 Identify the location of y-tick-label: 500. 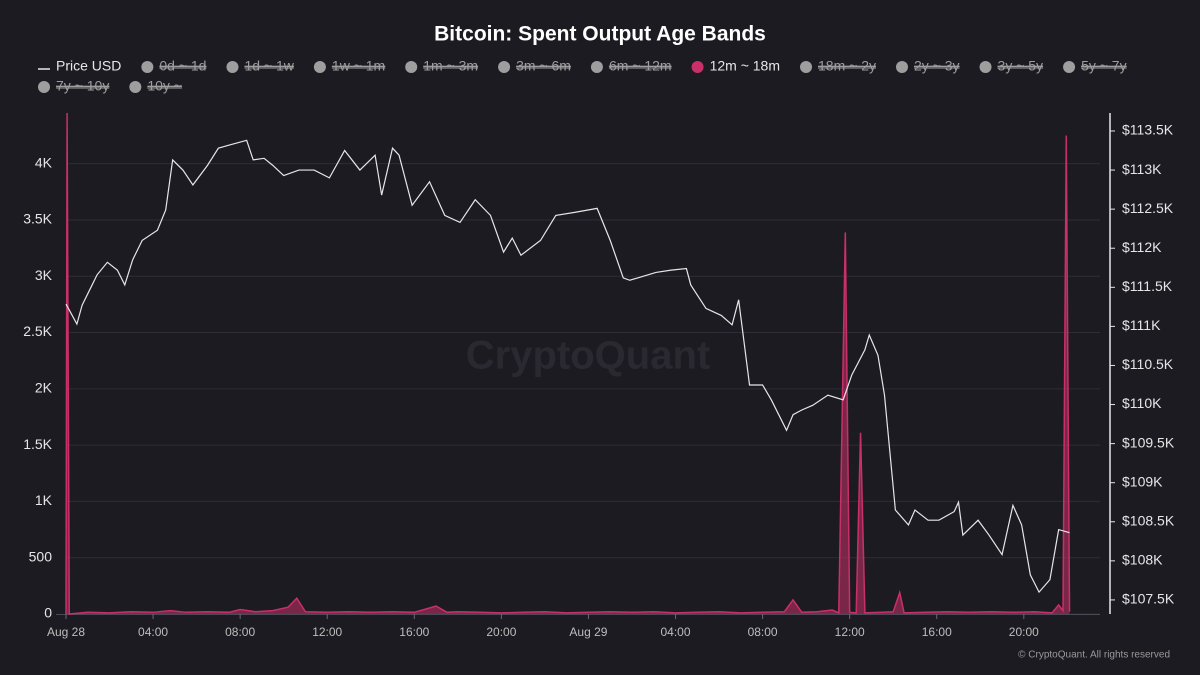
(41, 556).